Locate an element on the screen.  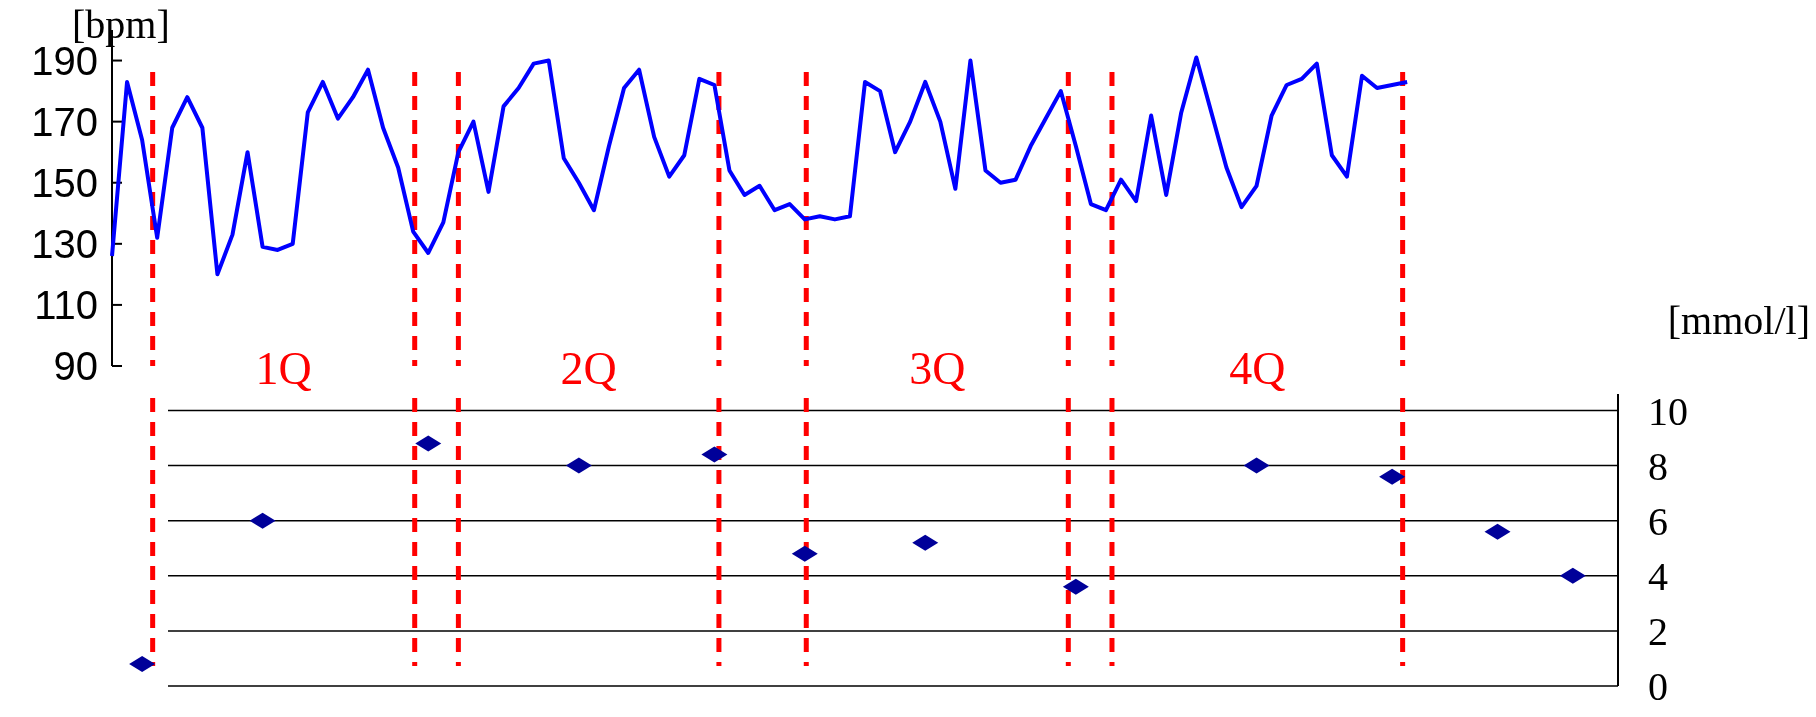
y-tick-label: 2 is located at coordinates (1658, 631).